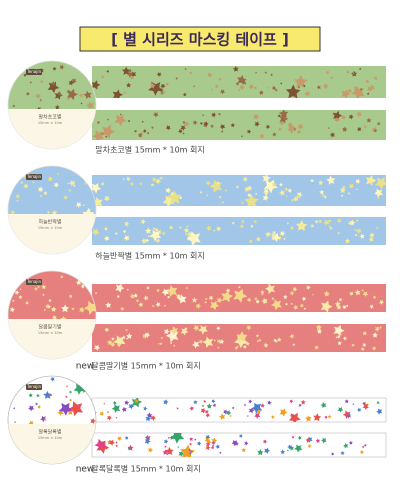 The image size is (400, 500). What do you see at coordinates (49, 432) in the screenshot?
I see `roll-name: 알록달록별` at bounding box center [49, 432].